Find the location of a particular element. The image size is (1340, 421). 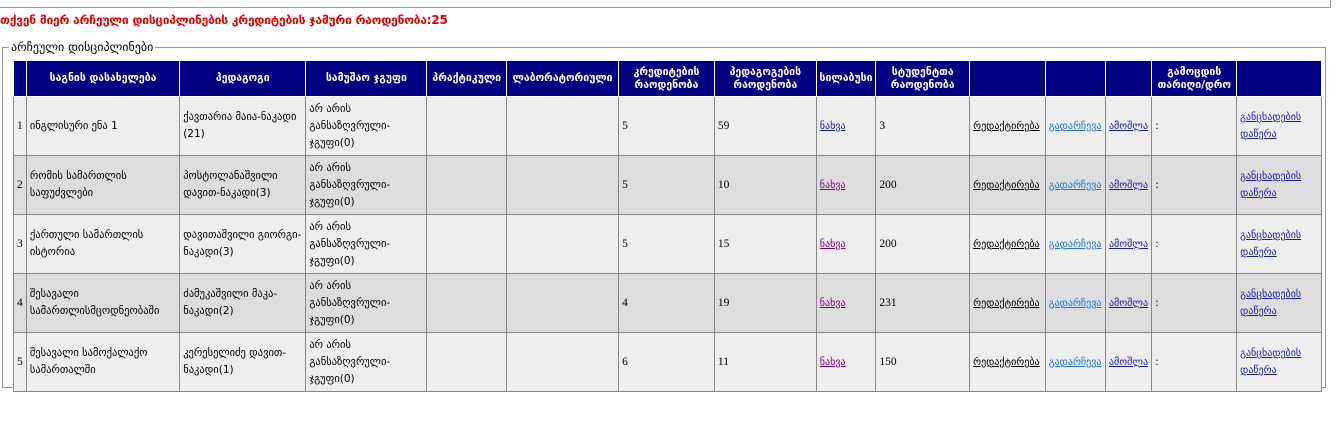

teacher-name: ქავთარია მაია-ნაკადი (21) is located at coordinates (243, 126).